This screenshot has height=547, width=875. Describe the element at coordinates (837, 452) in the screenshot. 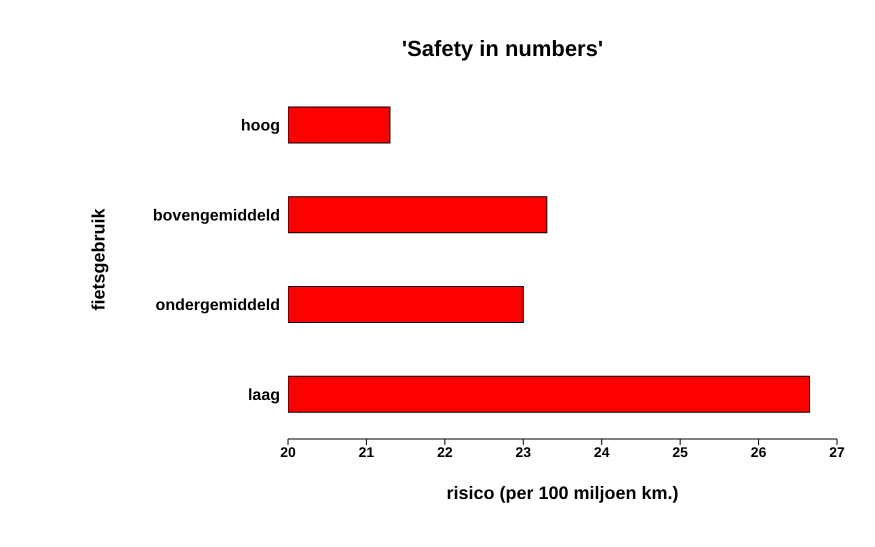

I see `x-tick-label: 27` at that location.